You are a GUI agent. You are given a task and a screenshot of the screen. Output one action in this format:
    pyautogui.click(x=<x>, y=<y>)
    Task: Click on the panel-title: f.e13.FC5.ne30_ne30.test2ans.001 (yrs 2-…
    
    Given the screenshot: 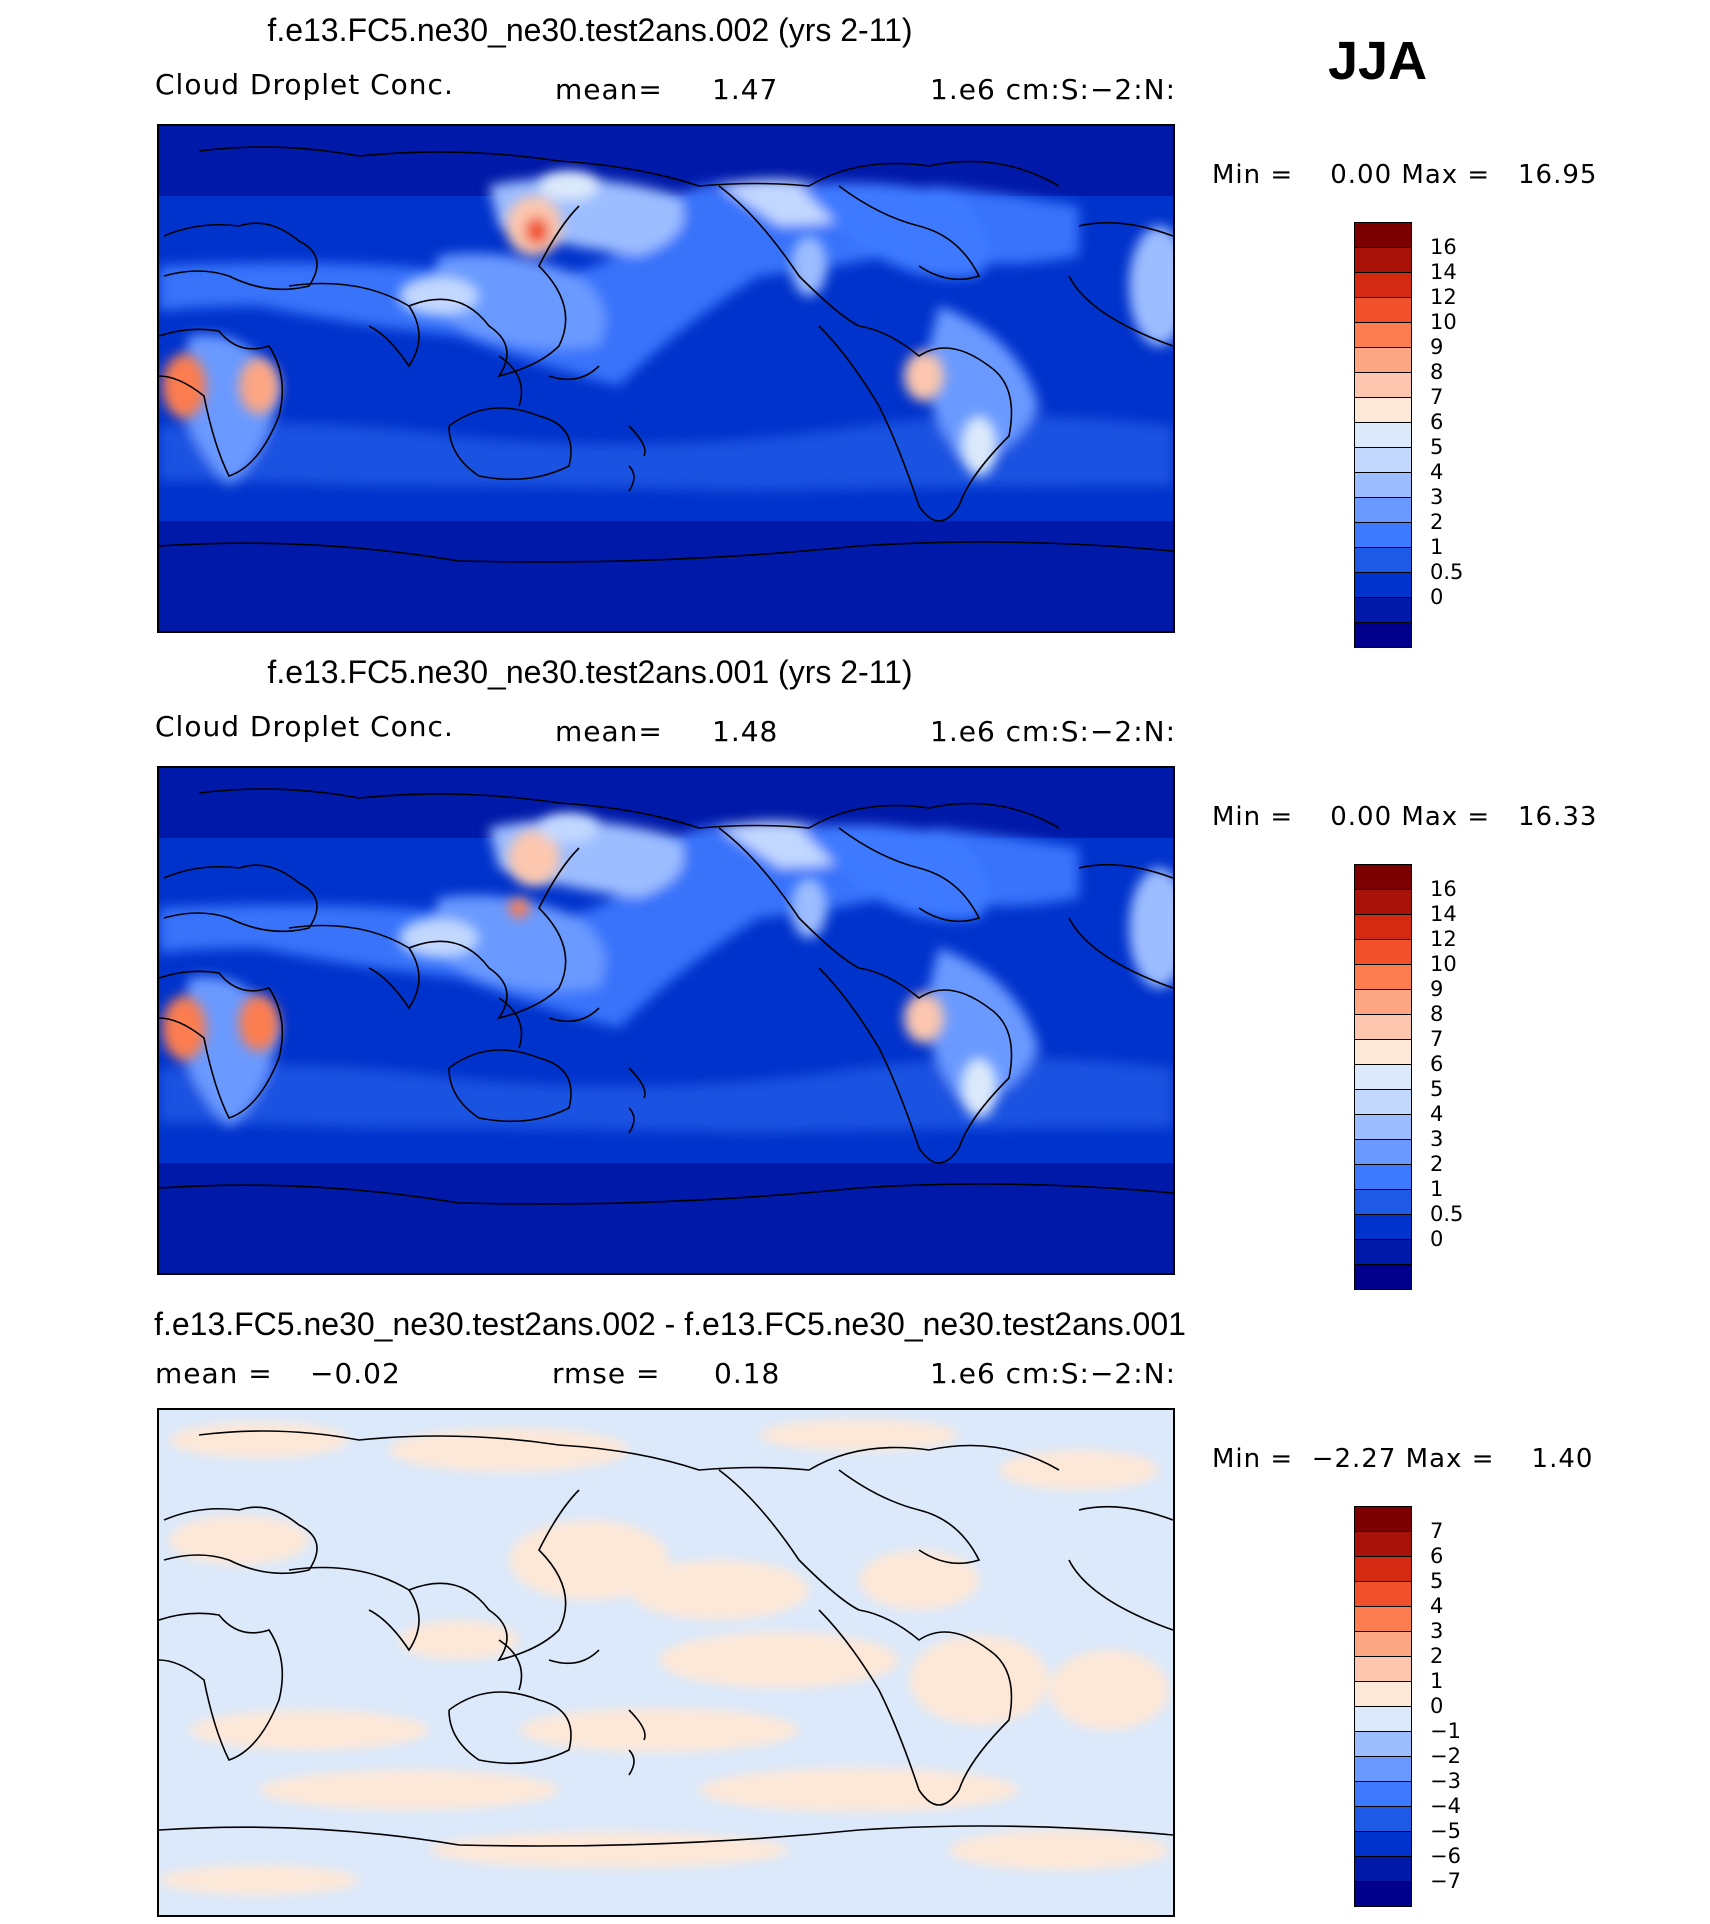 What is the action you would take?
    pyautogui.click(x=590, y=672)
    